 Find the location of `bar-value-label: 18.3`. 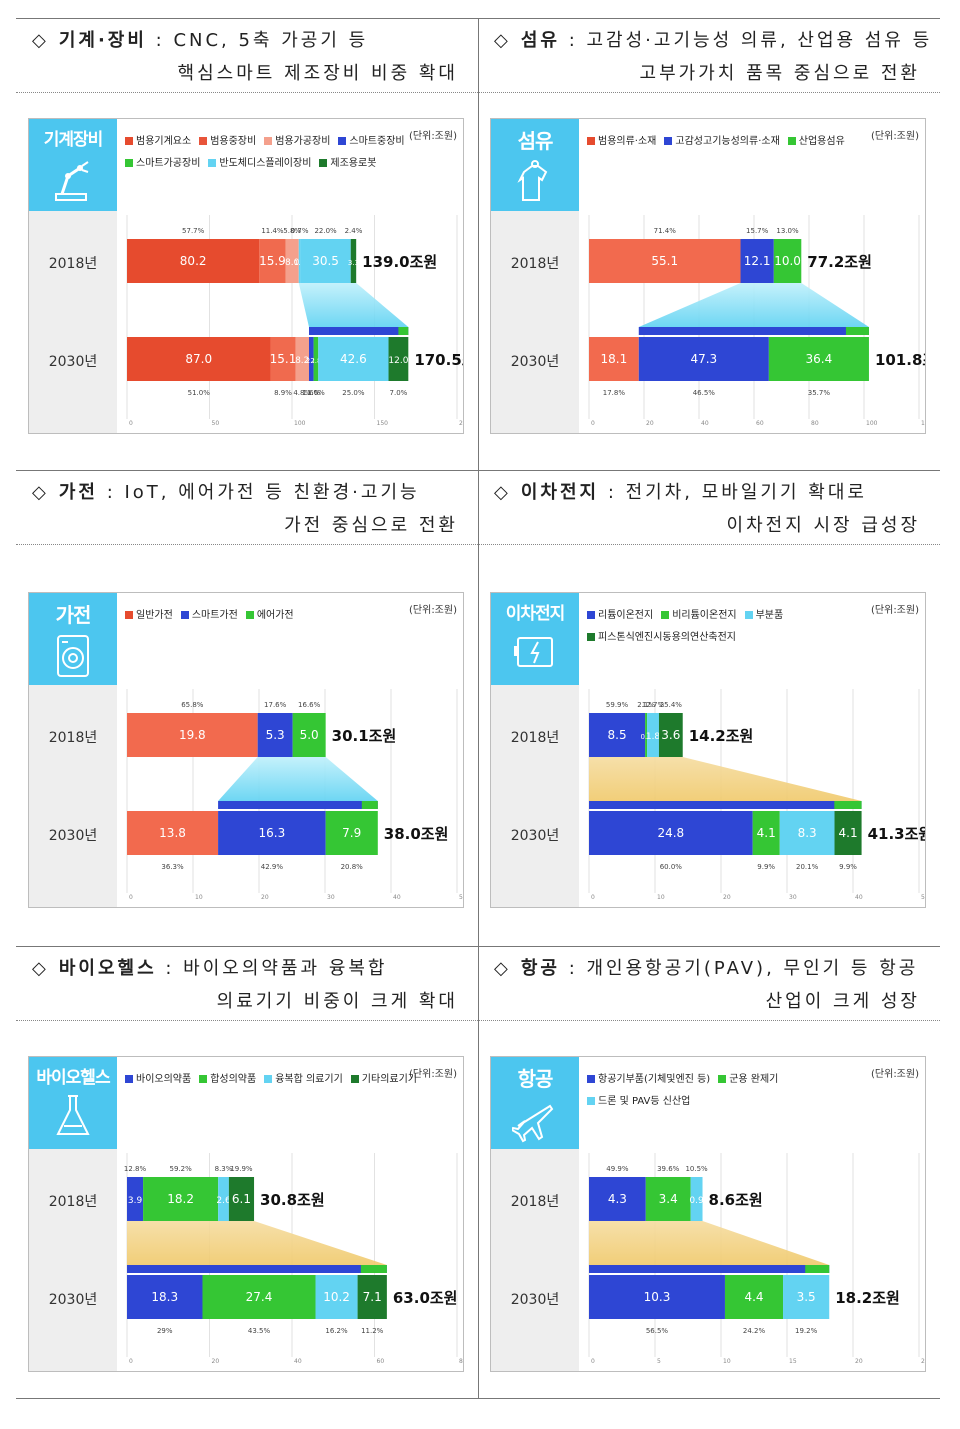

bar-value-label: 18.3 is located at coordinates (164, 1297).